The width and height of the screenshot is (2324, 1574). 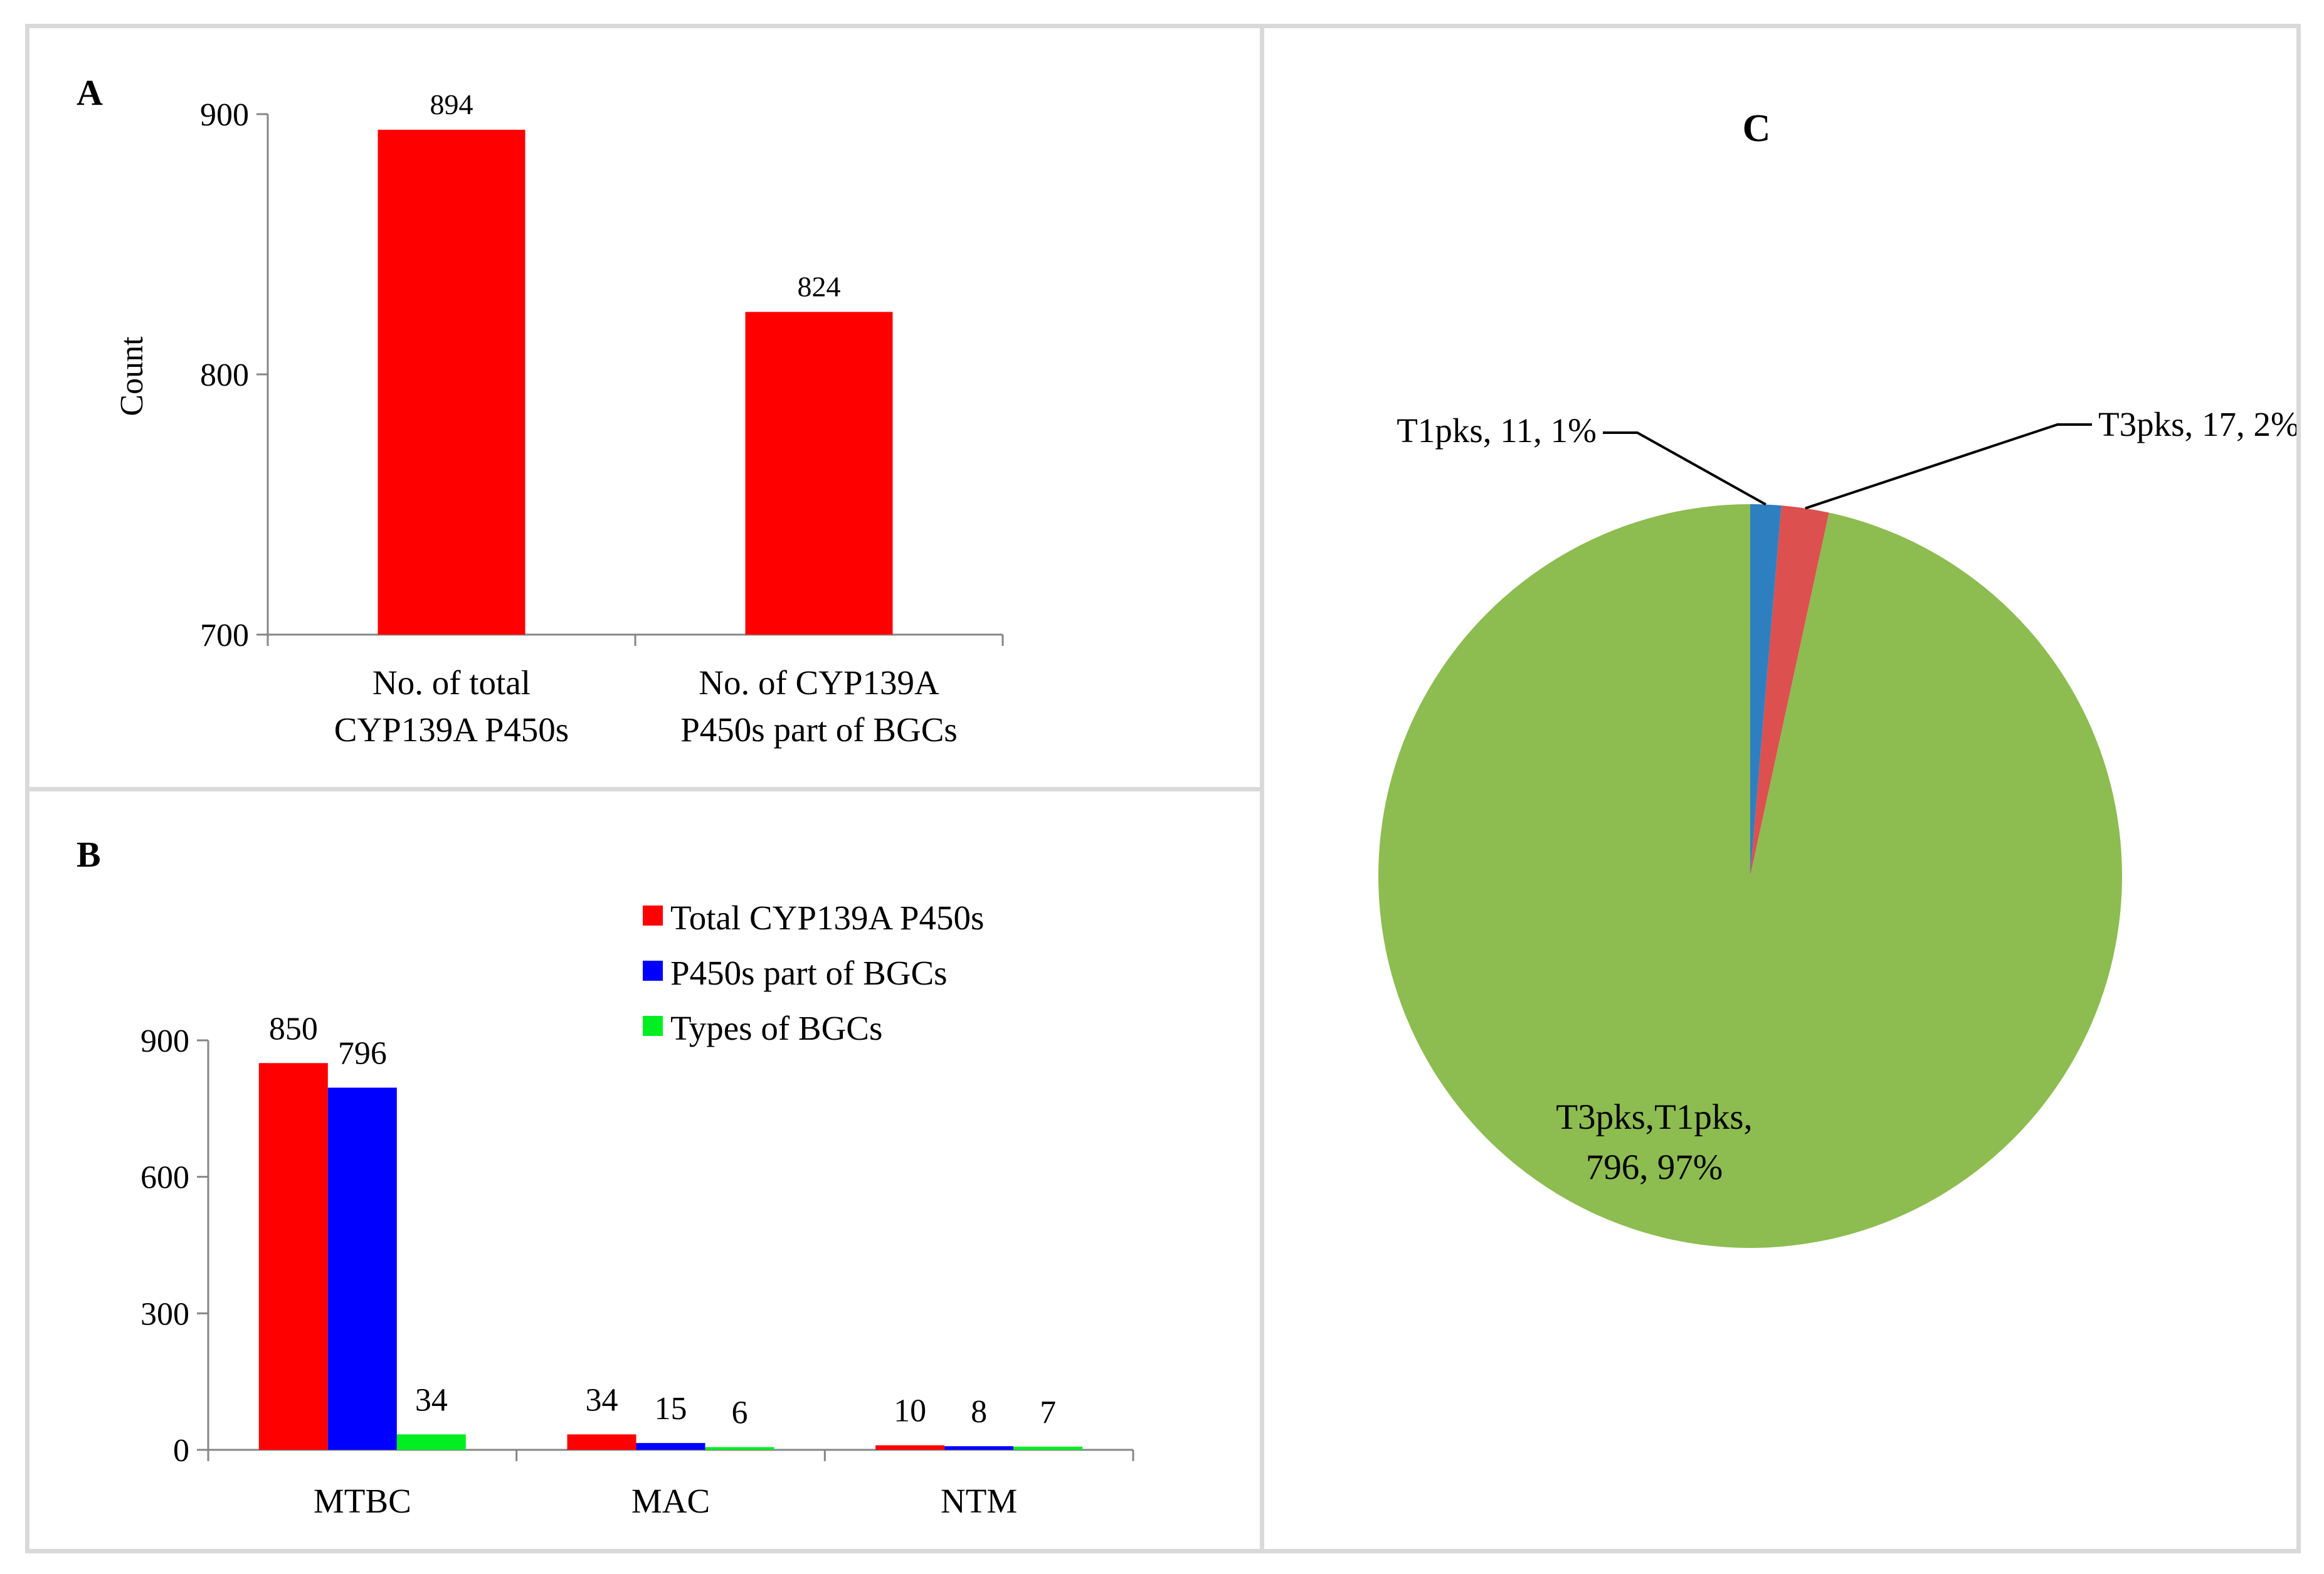 I want to click on b-y-tick-label: 600, so click(x=164, y=1178).